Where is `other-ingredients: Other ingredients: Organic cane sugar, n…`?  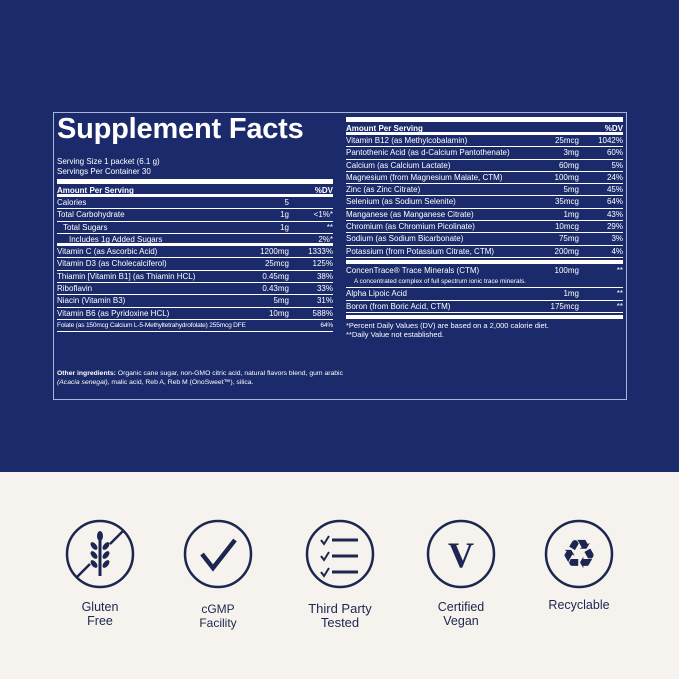
other-ingredients: Other ingredients: Organic cane sugar, n… is located at coordinates (202, 378).